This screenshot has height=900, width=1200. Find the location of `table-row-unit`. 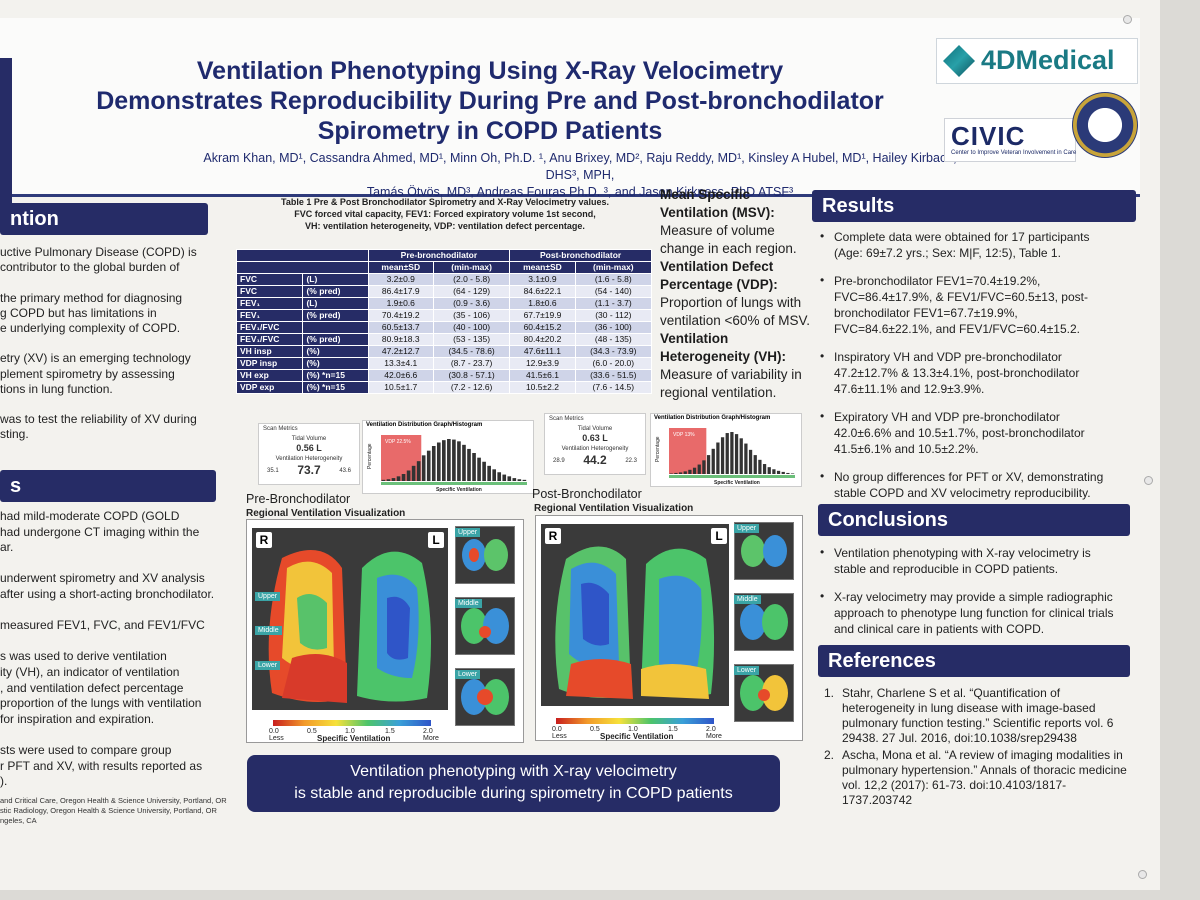

table-row-unit is located at coordinates (335, 327).